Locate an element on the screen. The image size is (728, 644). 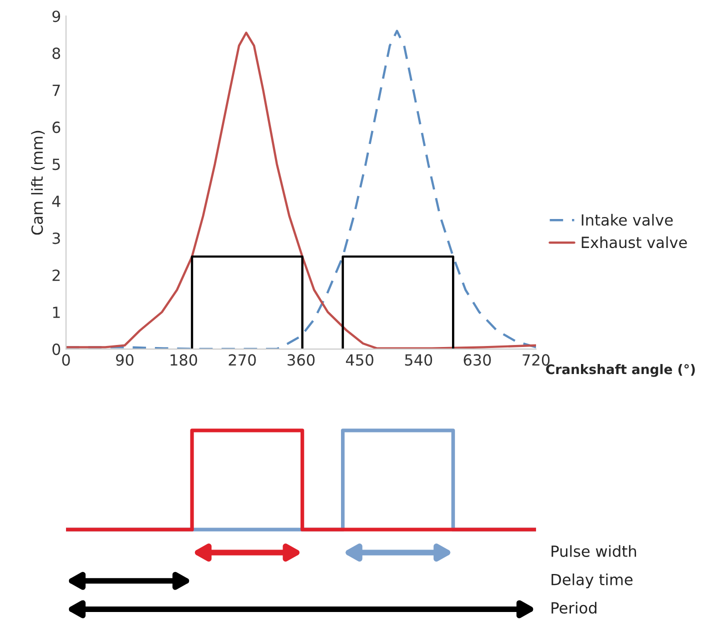
y-tick-label: 8 is located at coordinates (56, 54).